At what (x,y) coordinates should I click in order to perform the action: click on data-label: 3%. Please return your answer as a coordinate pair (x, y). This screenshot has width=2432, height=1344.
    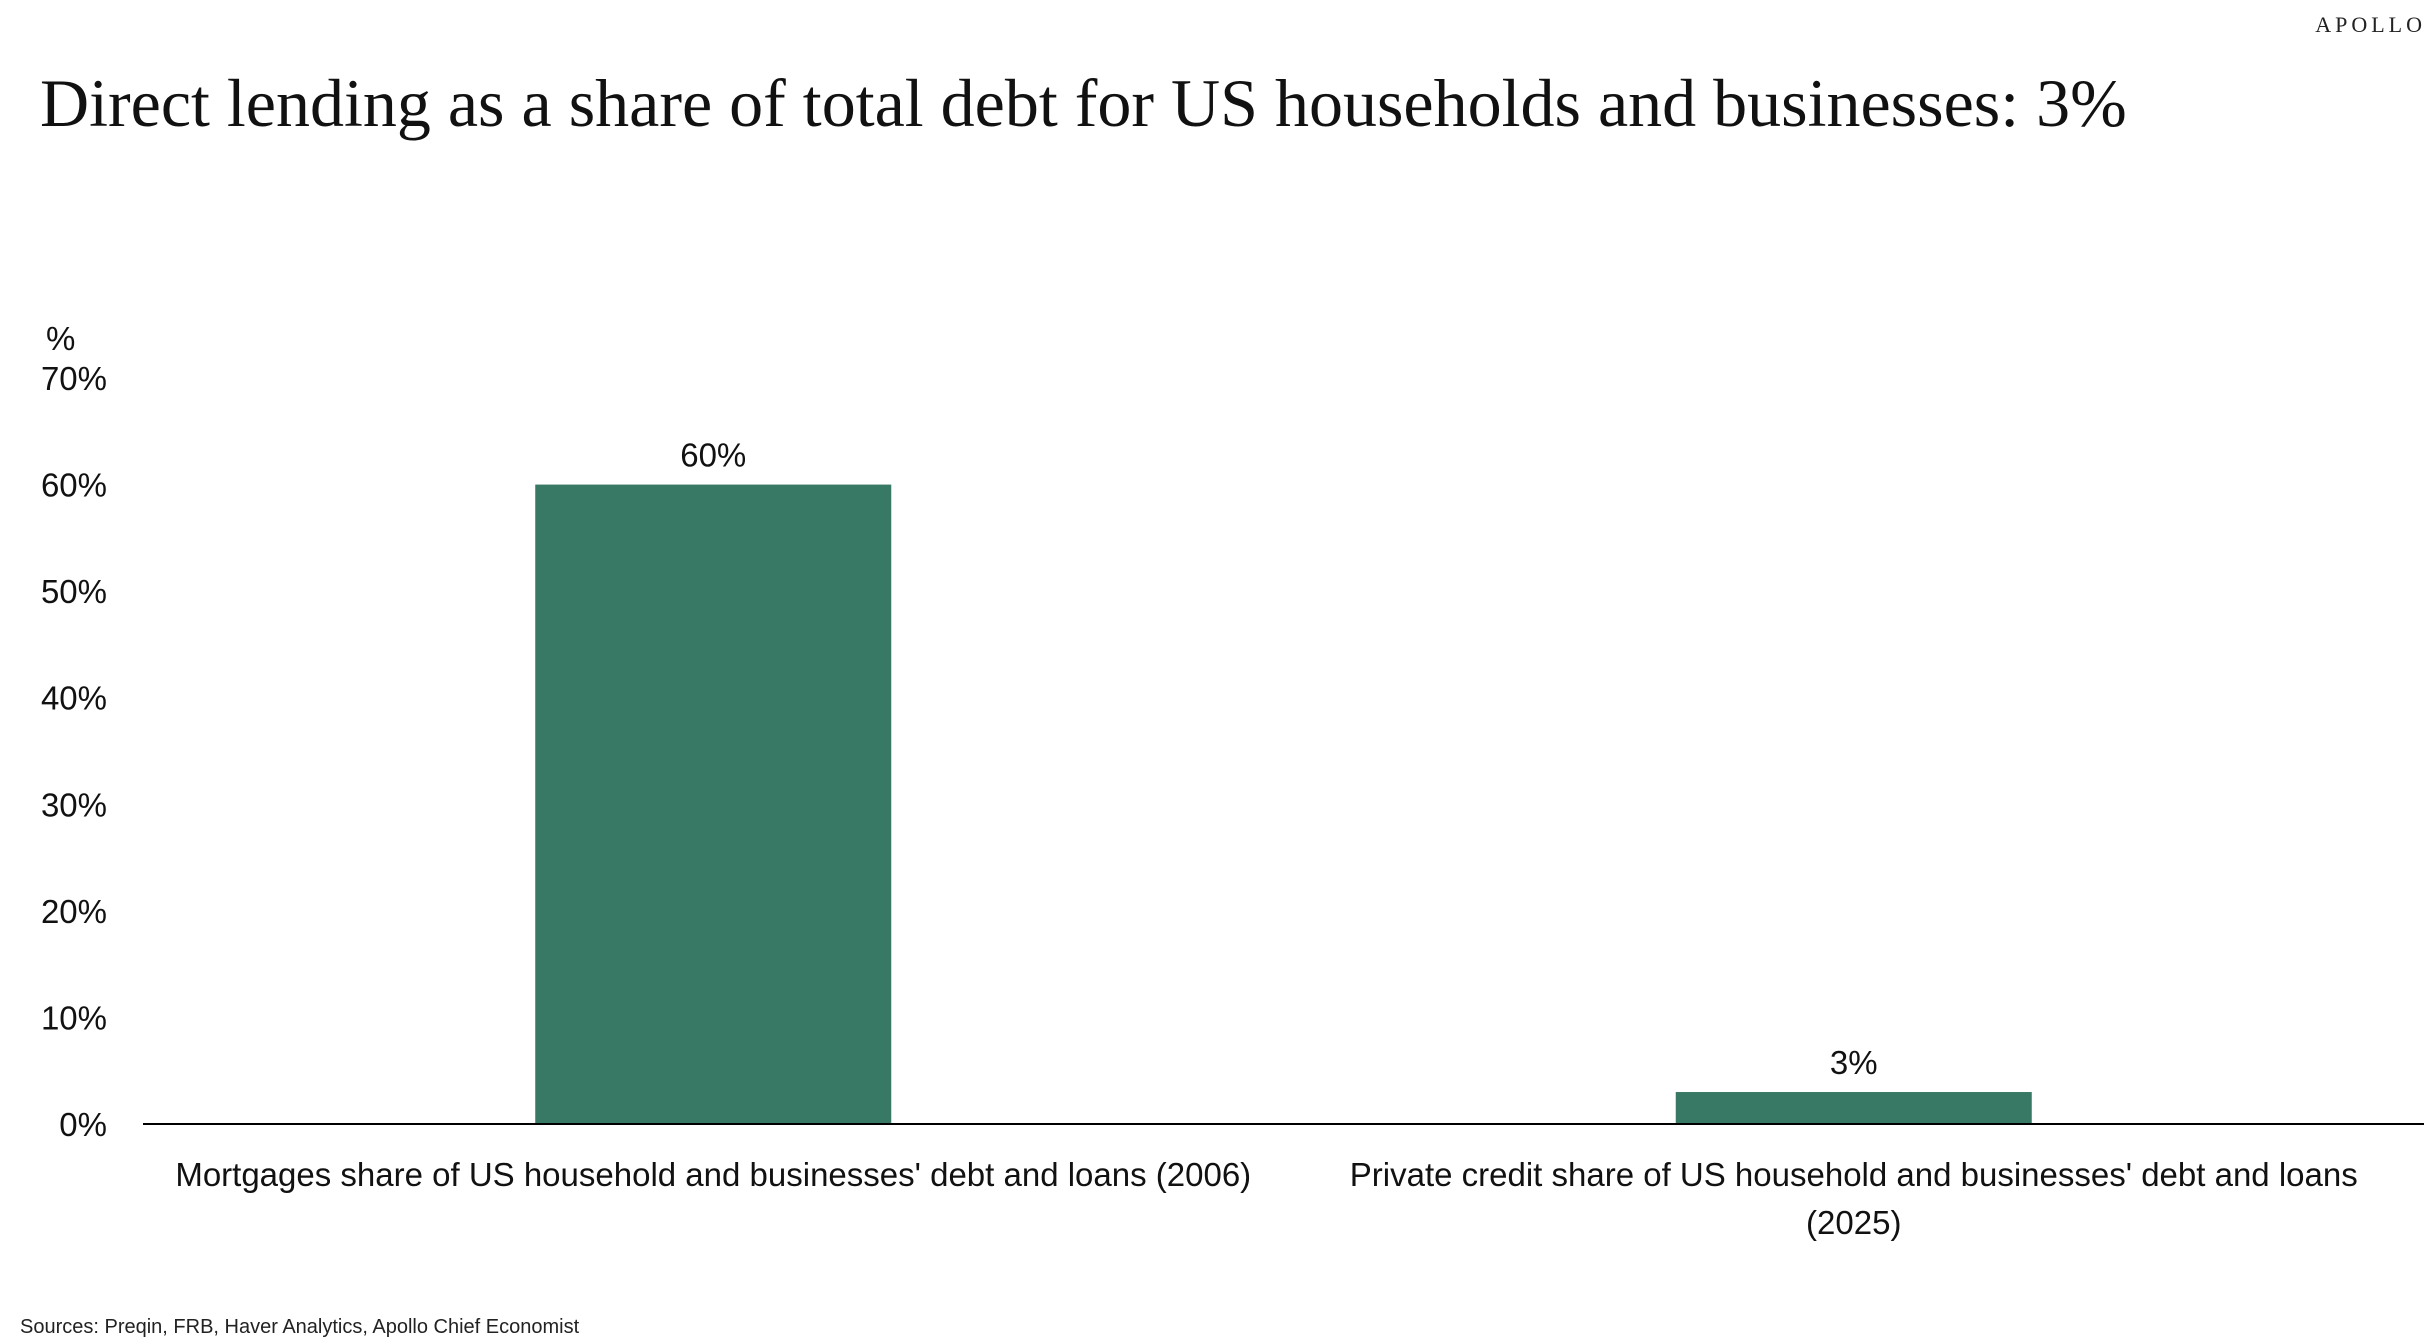
    Looking at the image, I should click on (1854, 1062).